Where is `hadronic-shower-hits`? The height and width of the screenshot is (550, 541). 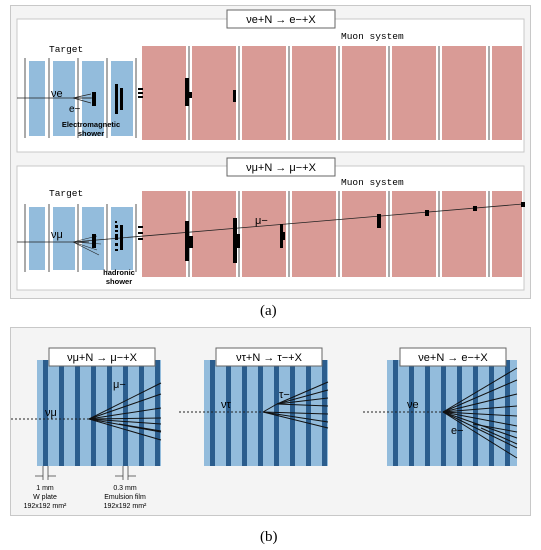 hadronic-shower-hits is located at coordinates (308, 232).